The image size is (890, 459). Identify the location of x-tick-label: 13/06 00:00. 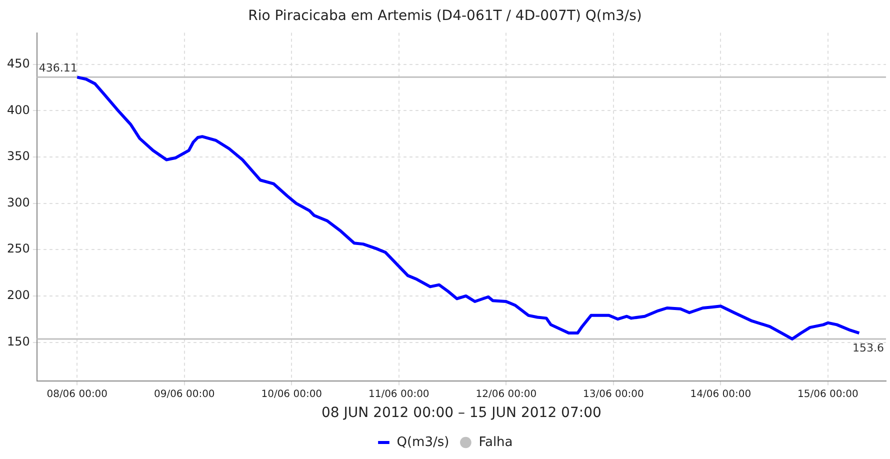
(613, 394).